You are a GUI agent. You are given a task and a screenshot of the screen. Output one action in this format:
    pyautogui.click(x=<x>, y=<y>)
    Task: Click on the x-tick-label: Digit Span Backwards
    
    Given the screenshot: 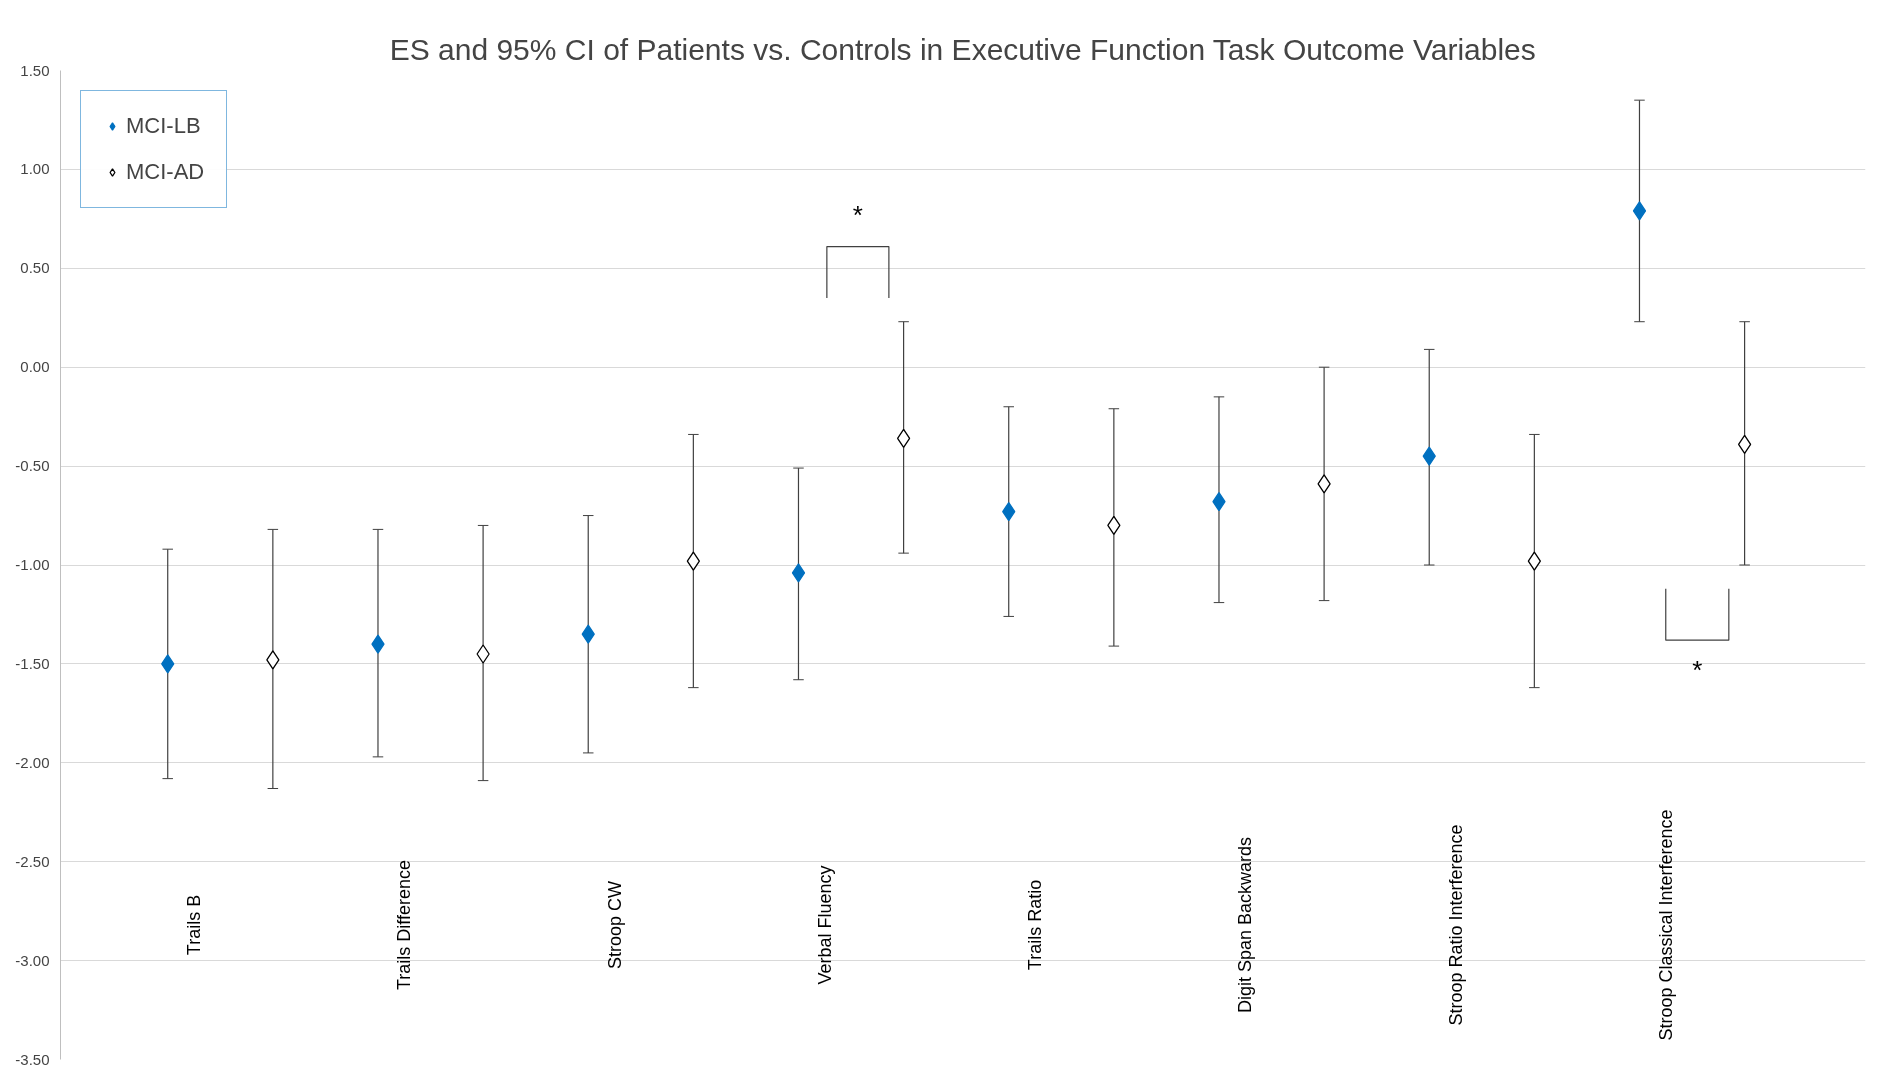 What is the action you would take?
    pyautogui.click(x=1245, y=925)
    